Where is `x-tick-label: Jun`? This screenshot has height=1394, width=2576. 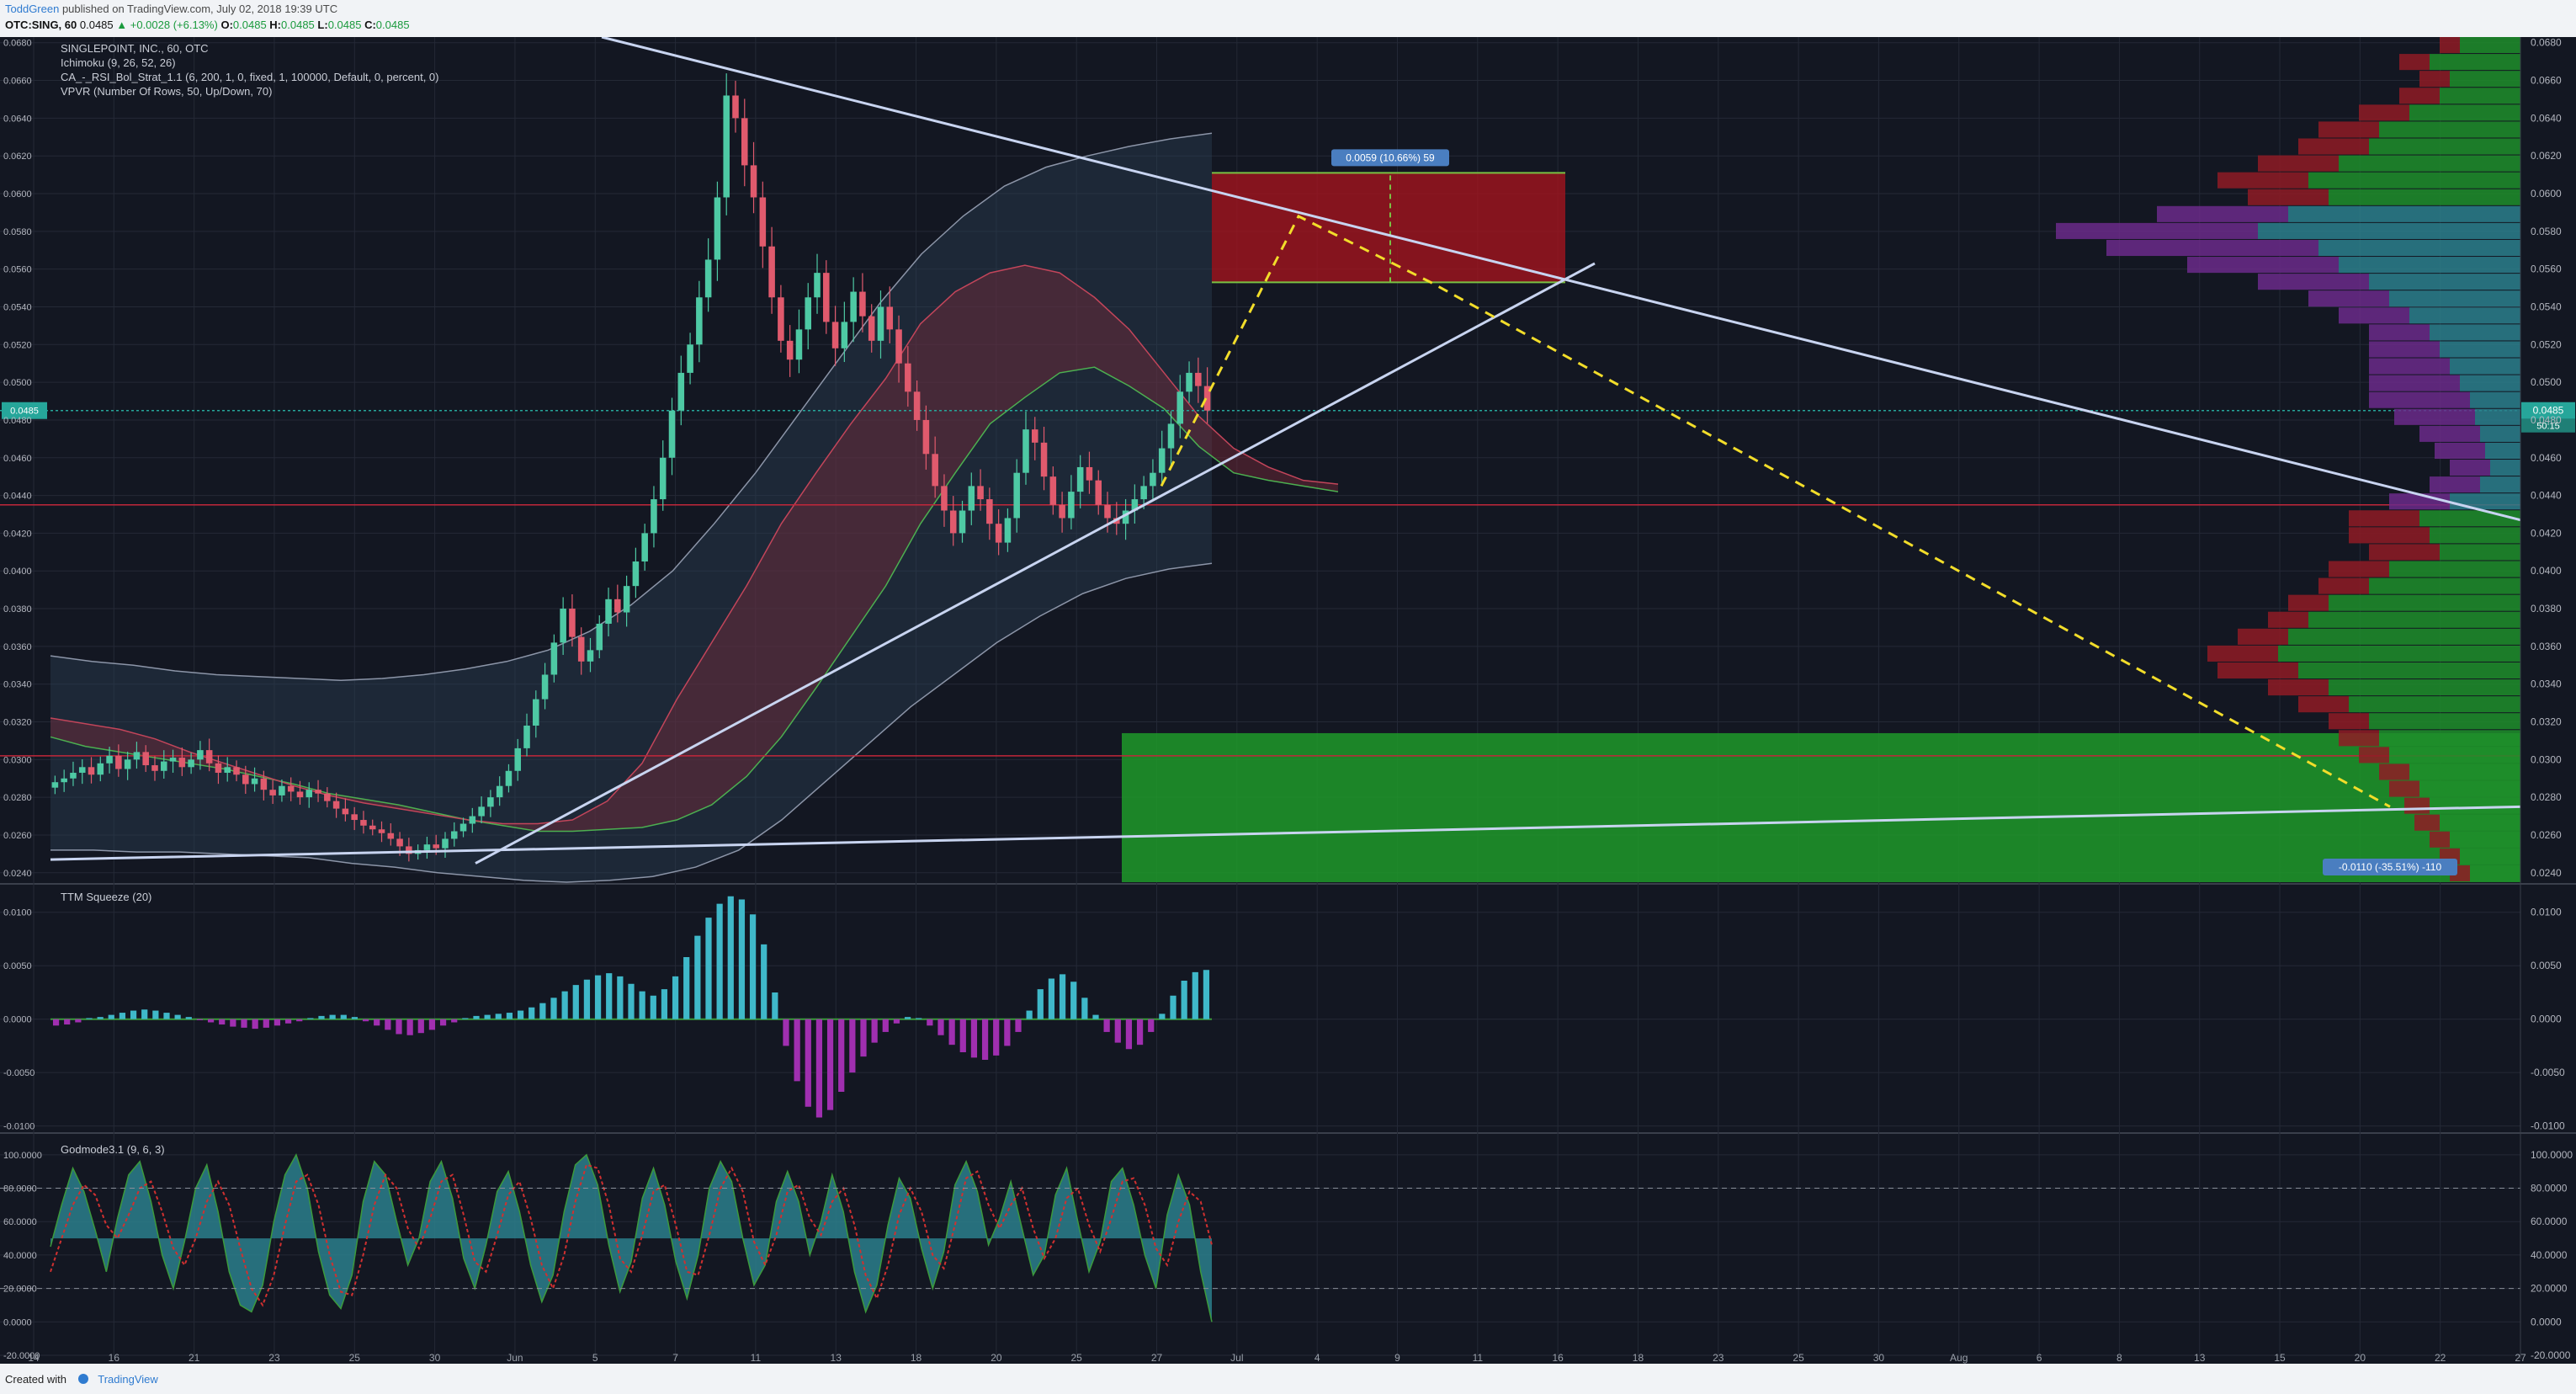 x-tick-label: Jun is located at coordinates (515, 1358).